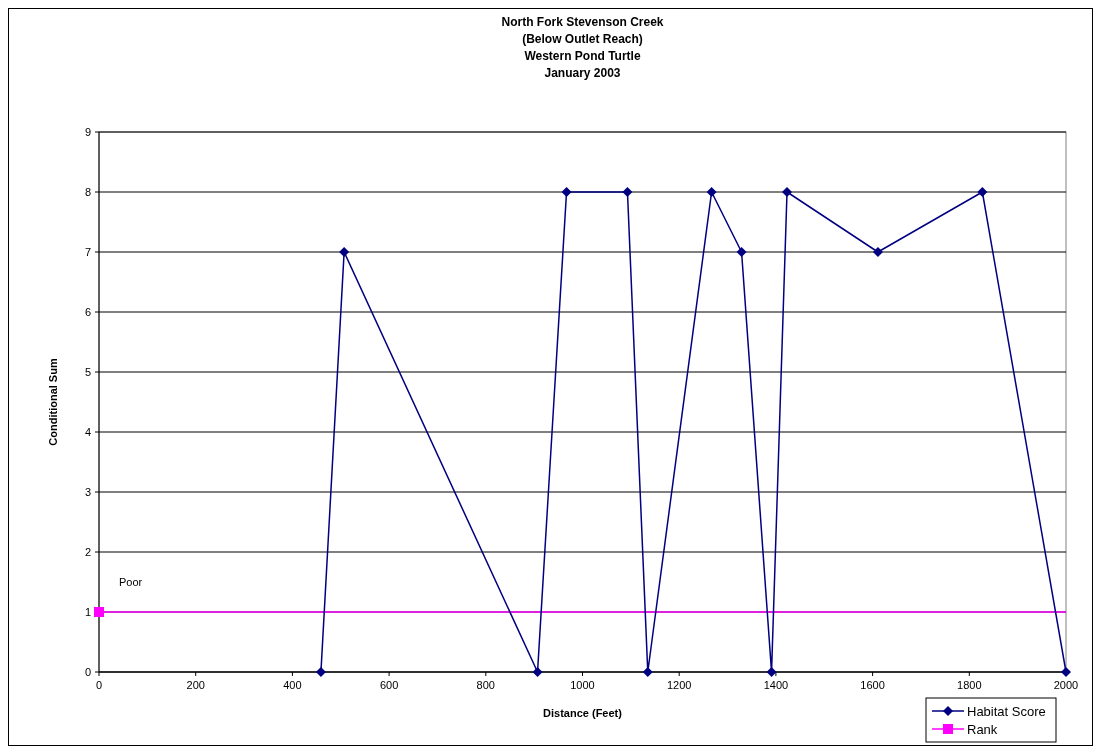 This screenshot has height=754, width=1101. Describe the element at coordinates (1066, 685) in the screenshot. I see `x-tick-label: 2000` at that location.